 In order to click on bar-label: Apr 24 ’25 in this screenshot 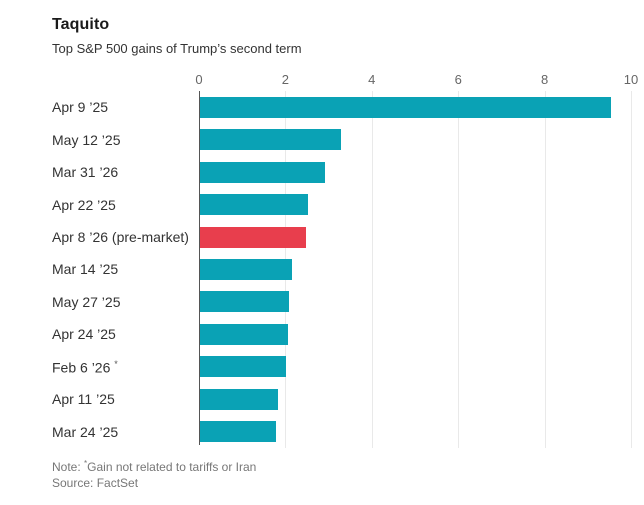, I will do `click(84, 334)`.